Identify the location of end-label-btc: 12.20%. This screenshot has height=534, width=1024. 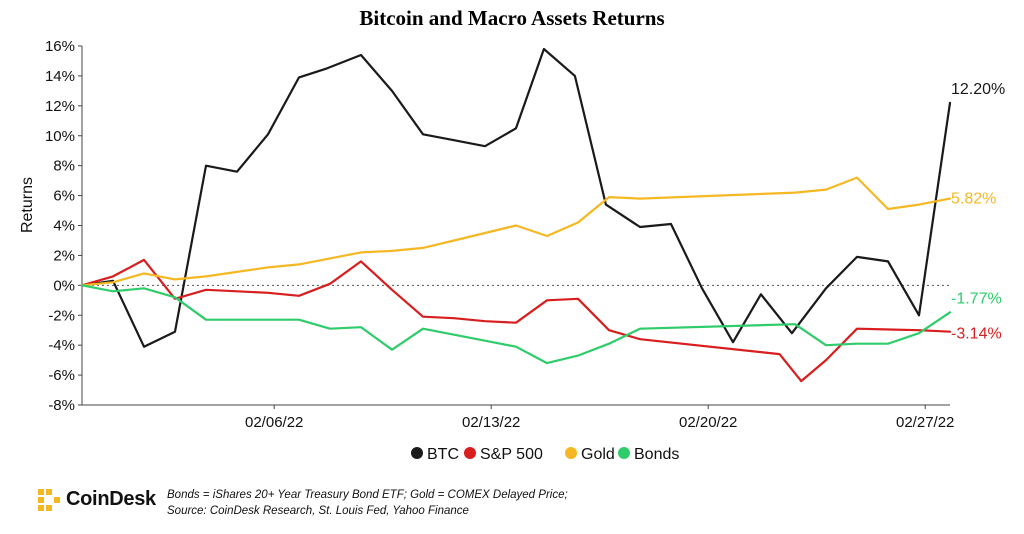
(978, 89).